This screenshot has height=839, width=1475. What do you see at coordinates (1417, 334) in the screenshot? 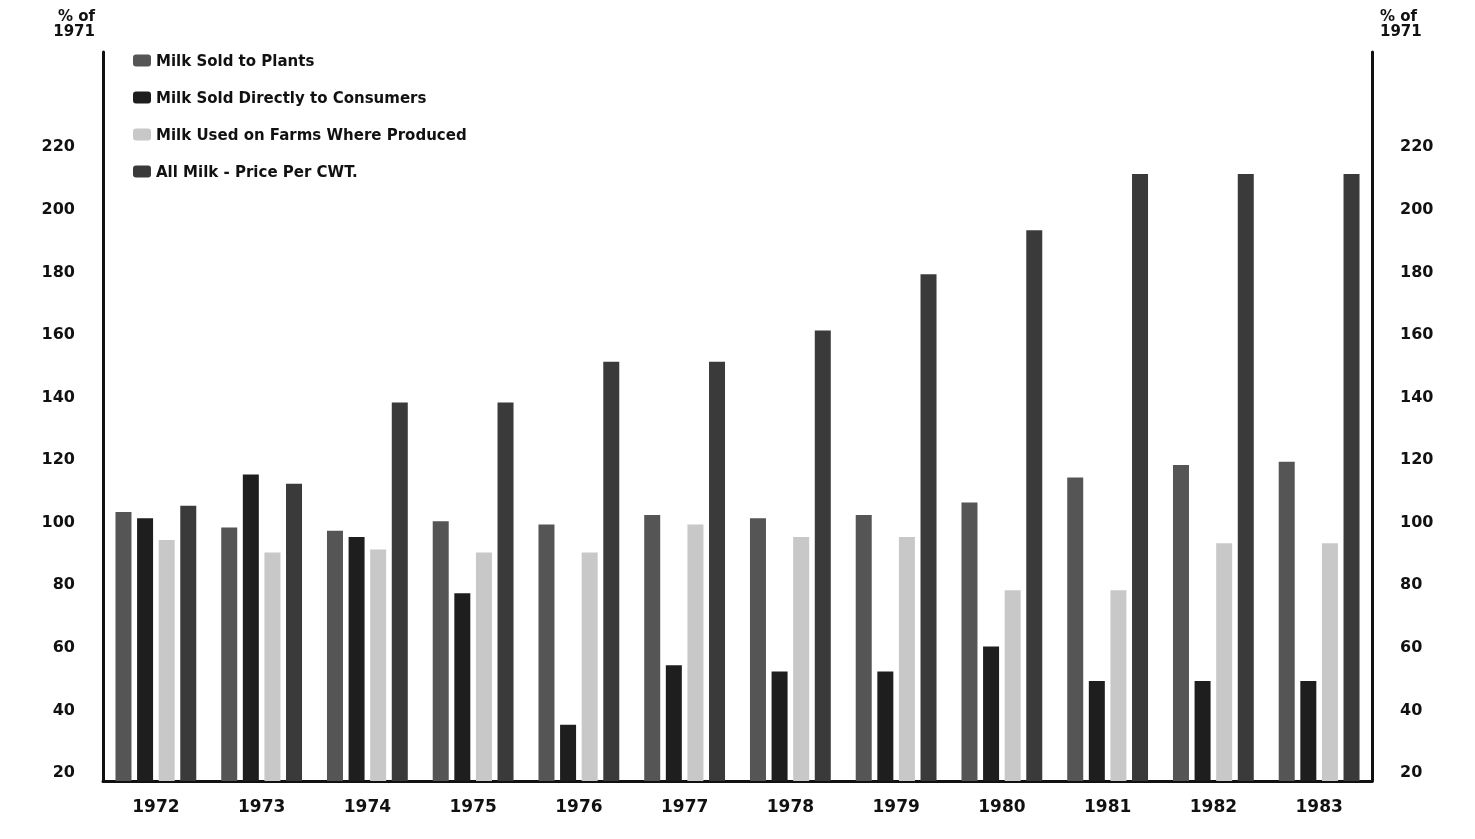
I see `y2-tick-label: 160` at bounding box center [1417, 334].